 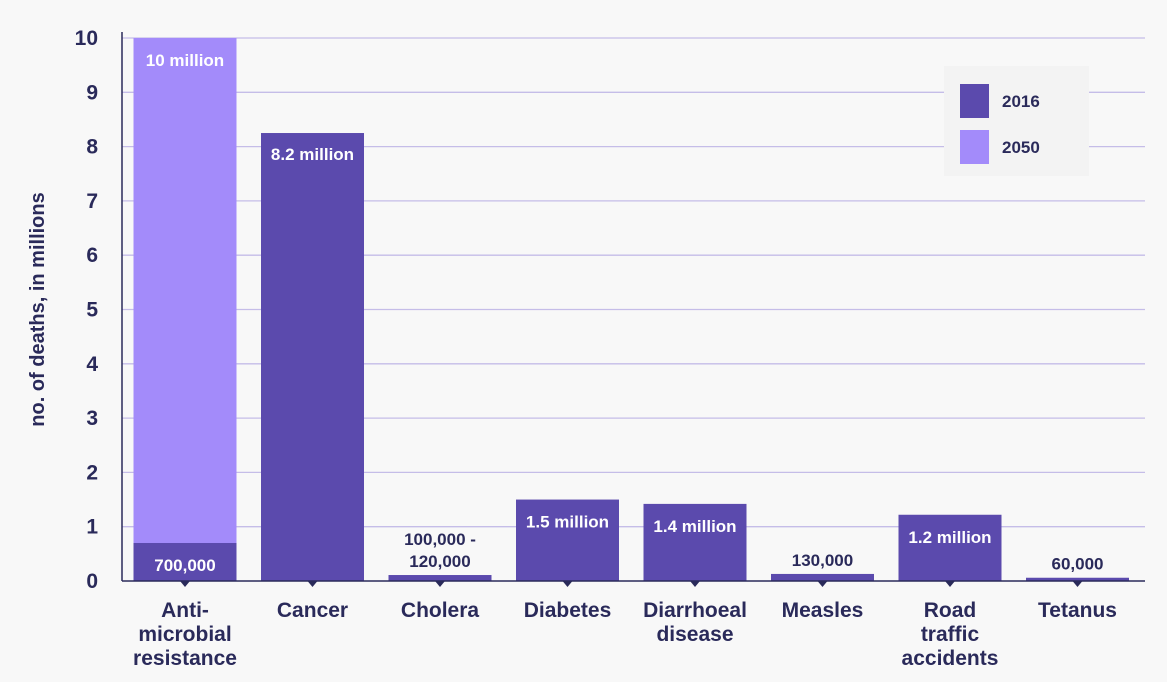 I want to click on x-tick-label-line: Cholera, so click(x=440, y=610).